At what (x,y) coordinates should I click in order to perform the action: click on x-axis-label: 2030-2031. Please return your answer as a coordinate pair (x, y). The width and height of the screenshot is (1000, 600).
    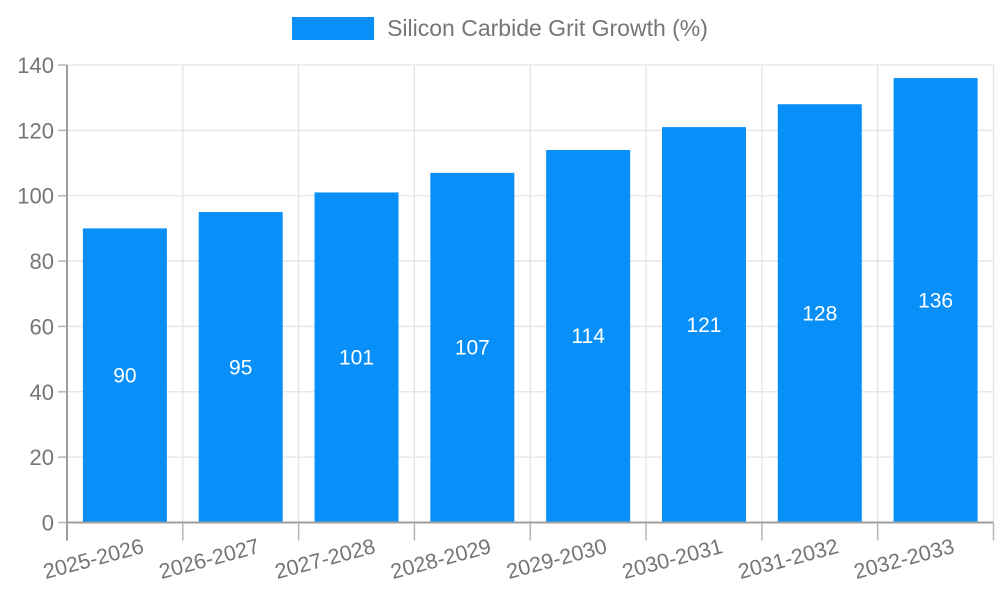
    Looking at the image, I should click on (673, 559).